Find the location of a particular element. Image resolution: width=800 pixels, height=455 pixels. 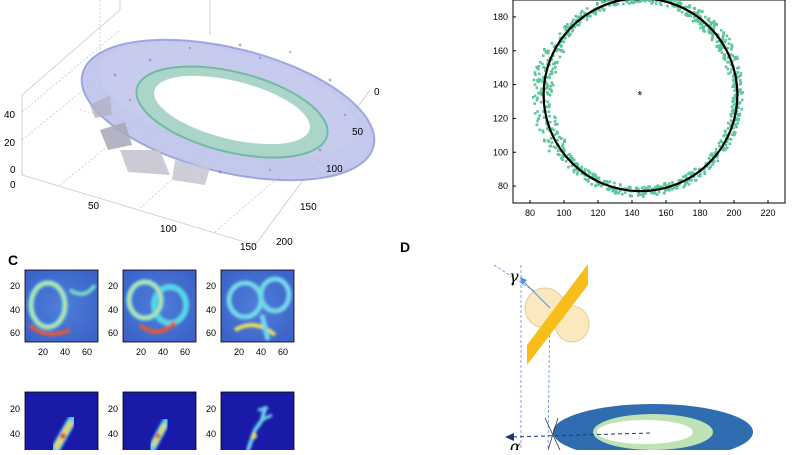

panel-a-ztick-3: 150 is located at coordinates (308, 207).